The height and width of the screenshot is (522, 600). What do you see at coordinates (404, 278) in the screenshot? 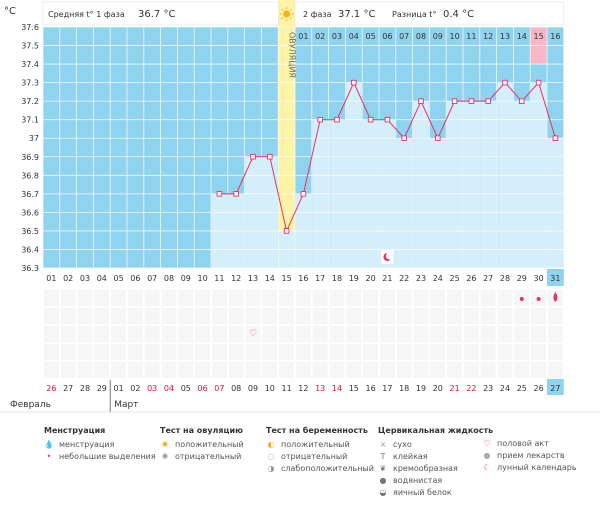
I see `cycle-day-label: 22` at bounding box center [404, 278].